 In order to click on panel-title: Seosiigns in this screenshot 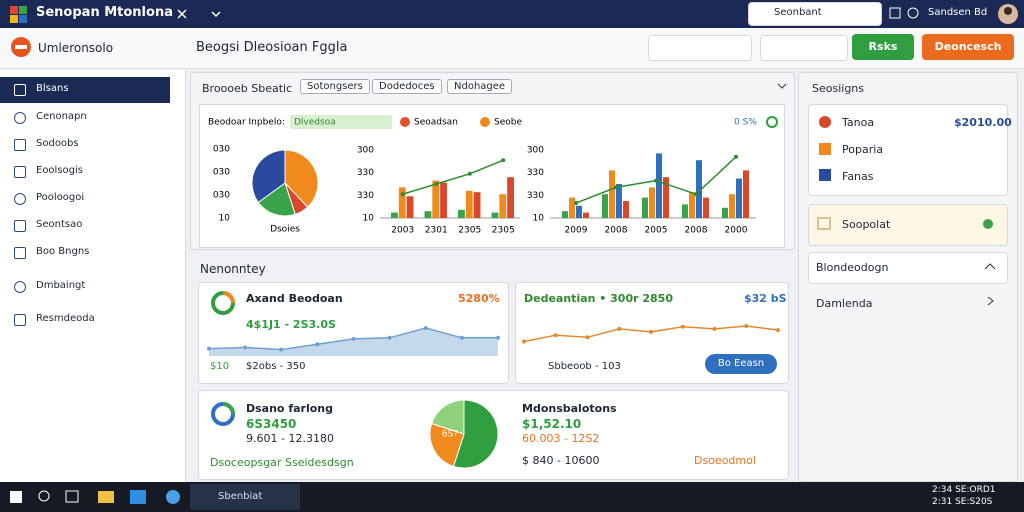, I will do `click(838, 88)`.